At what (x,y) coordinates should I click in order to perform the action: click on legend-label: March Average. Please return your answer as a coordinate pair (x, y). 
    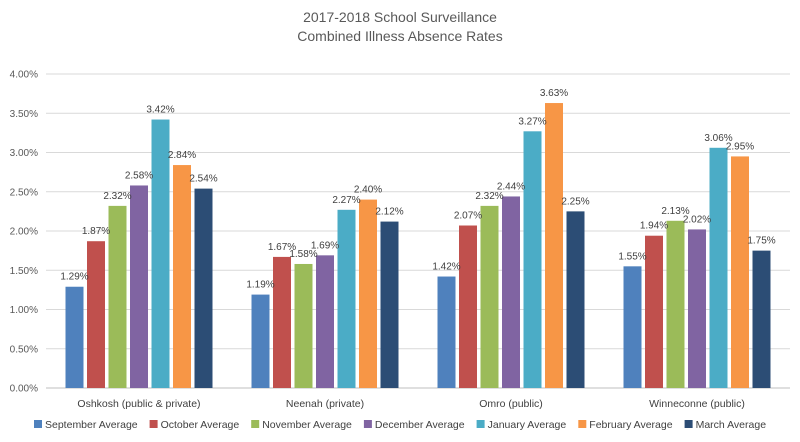
    Looking at the image, I should click on (731, 425).